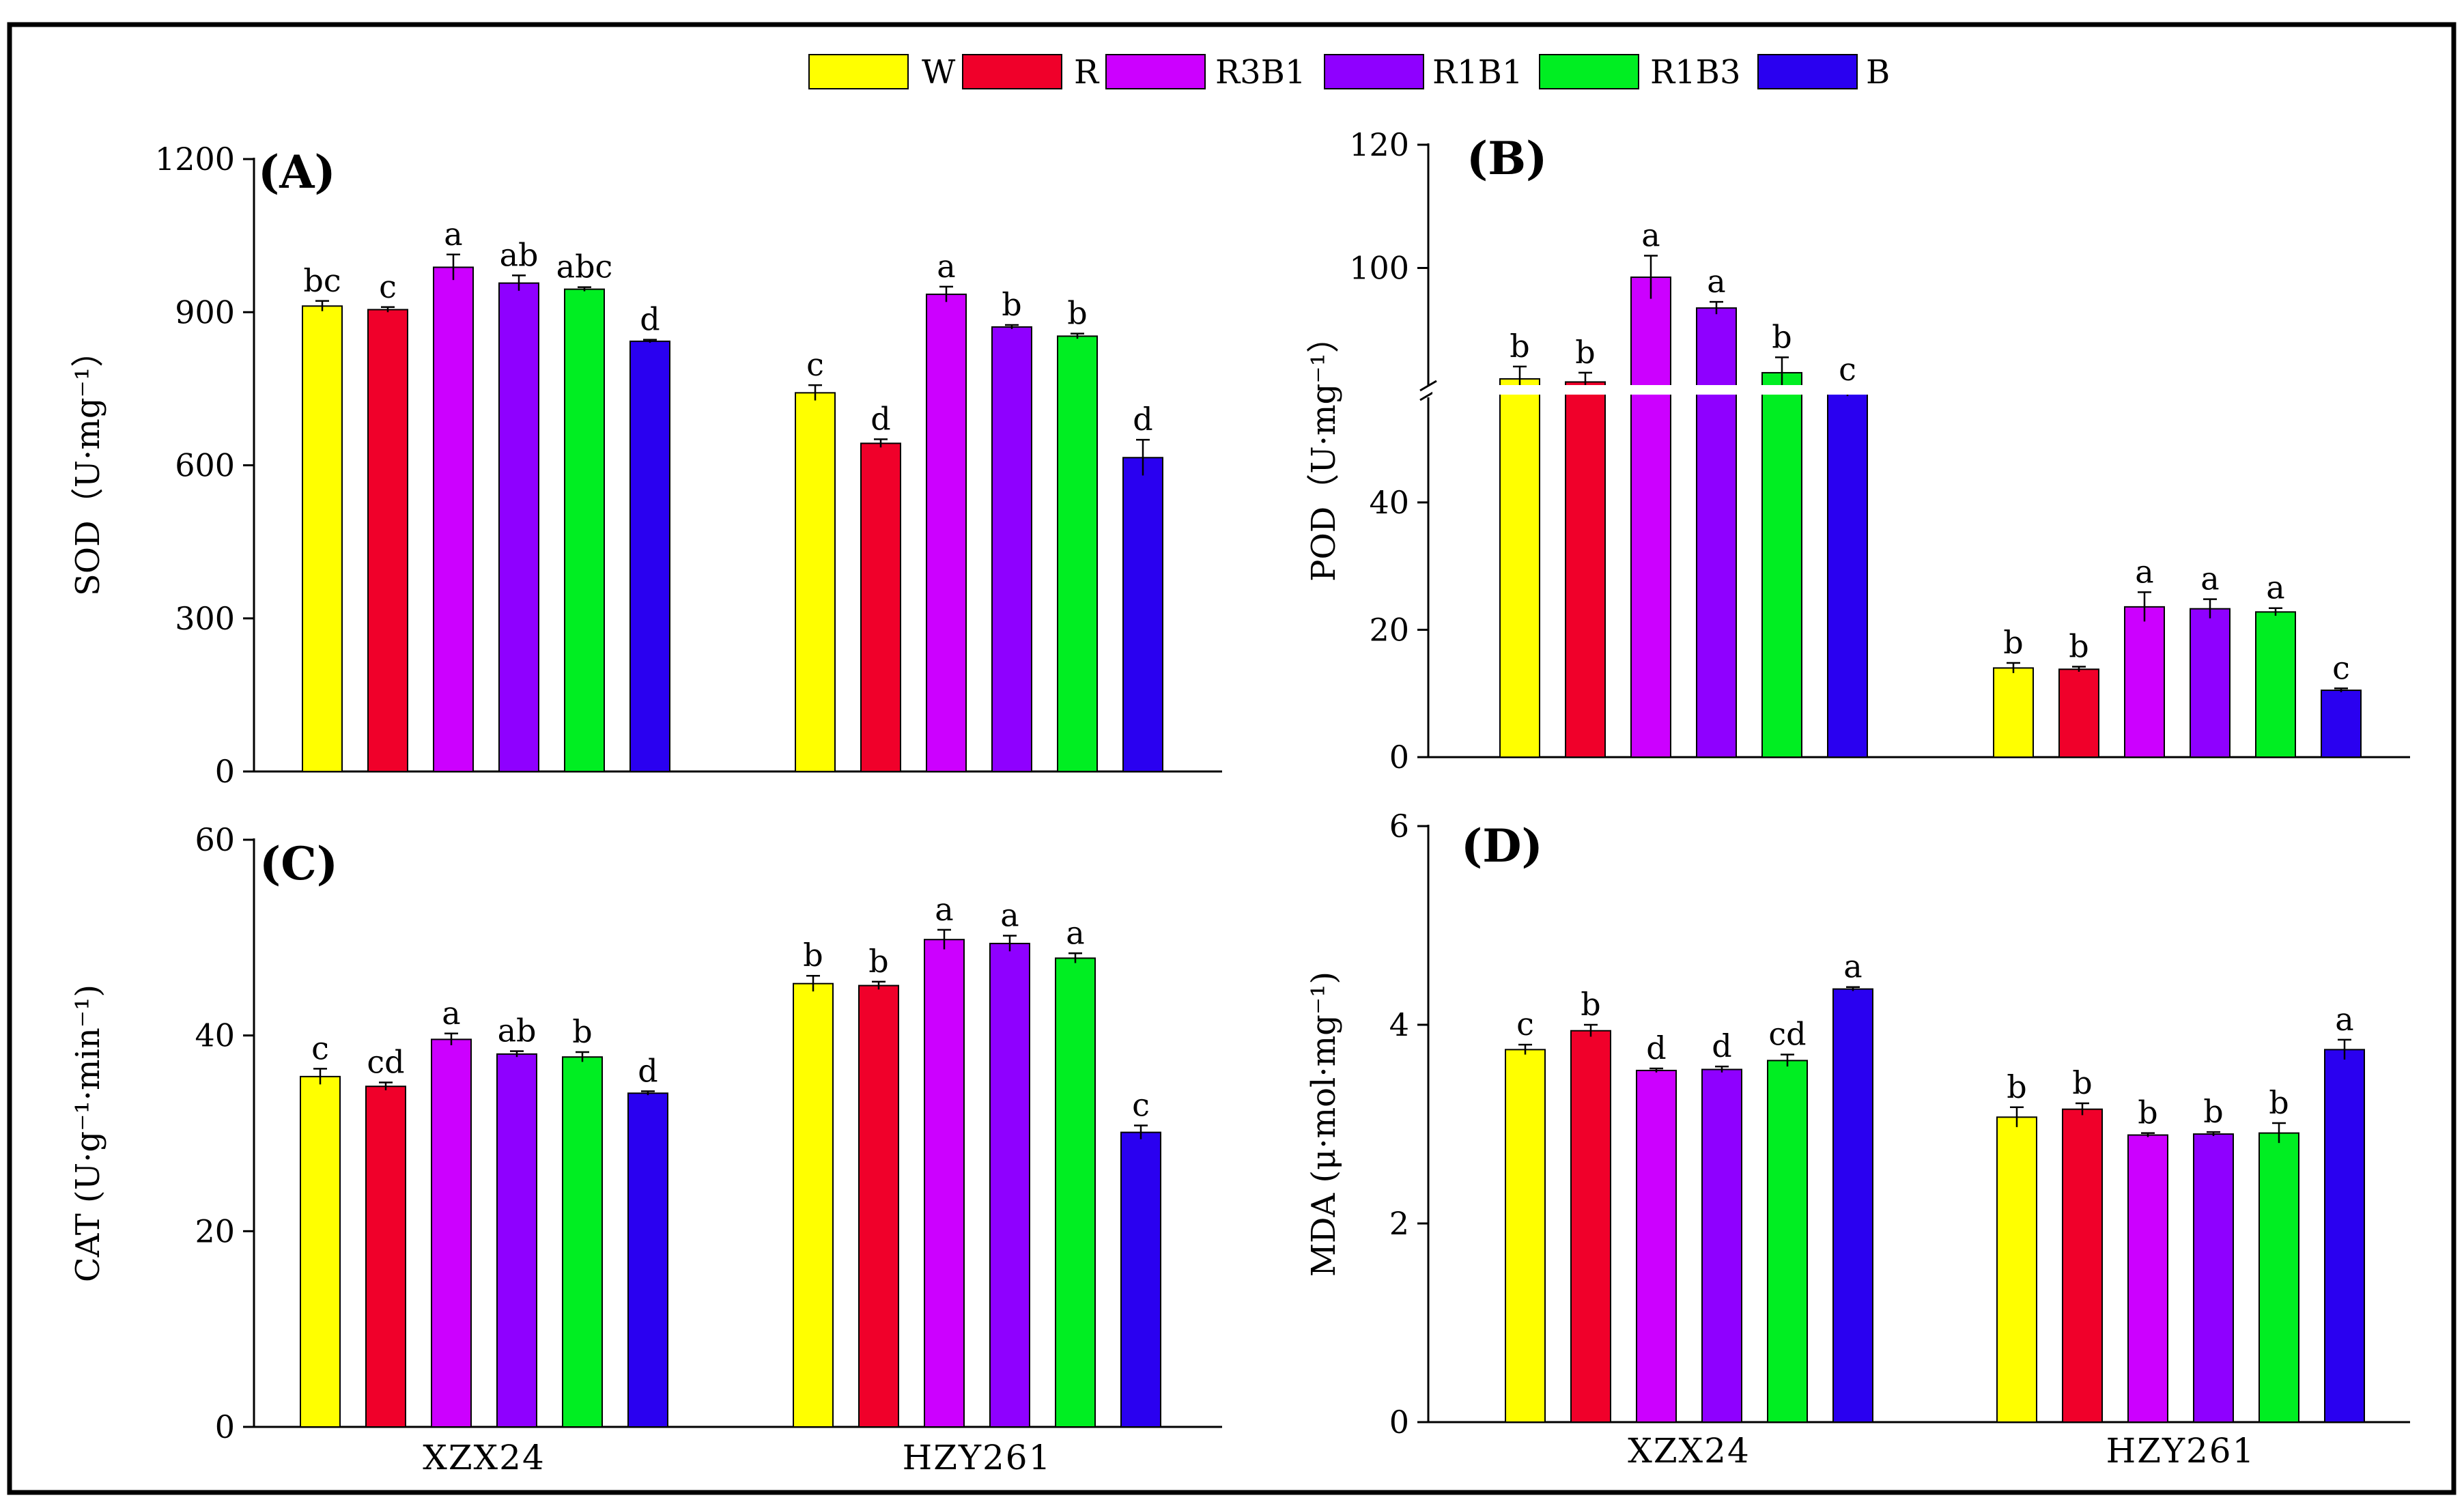  What do you see at coordinates (298, 863) in the screenshot?
I see `panel-label: (C)` at bounding box center [298, 863].